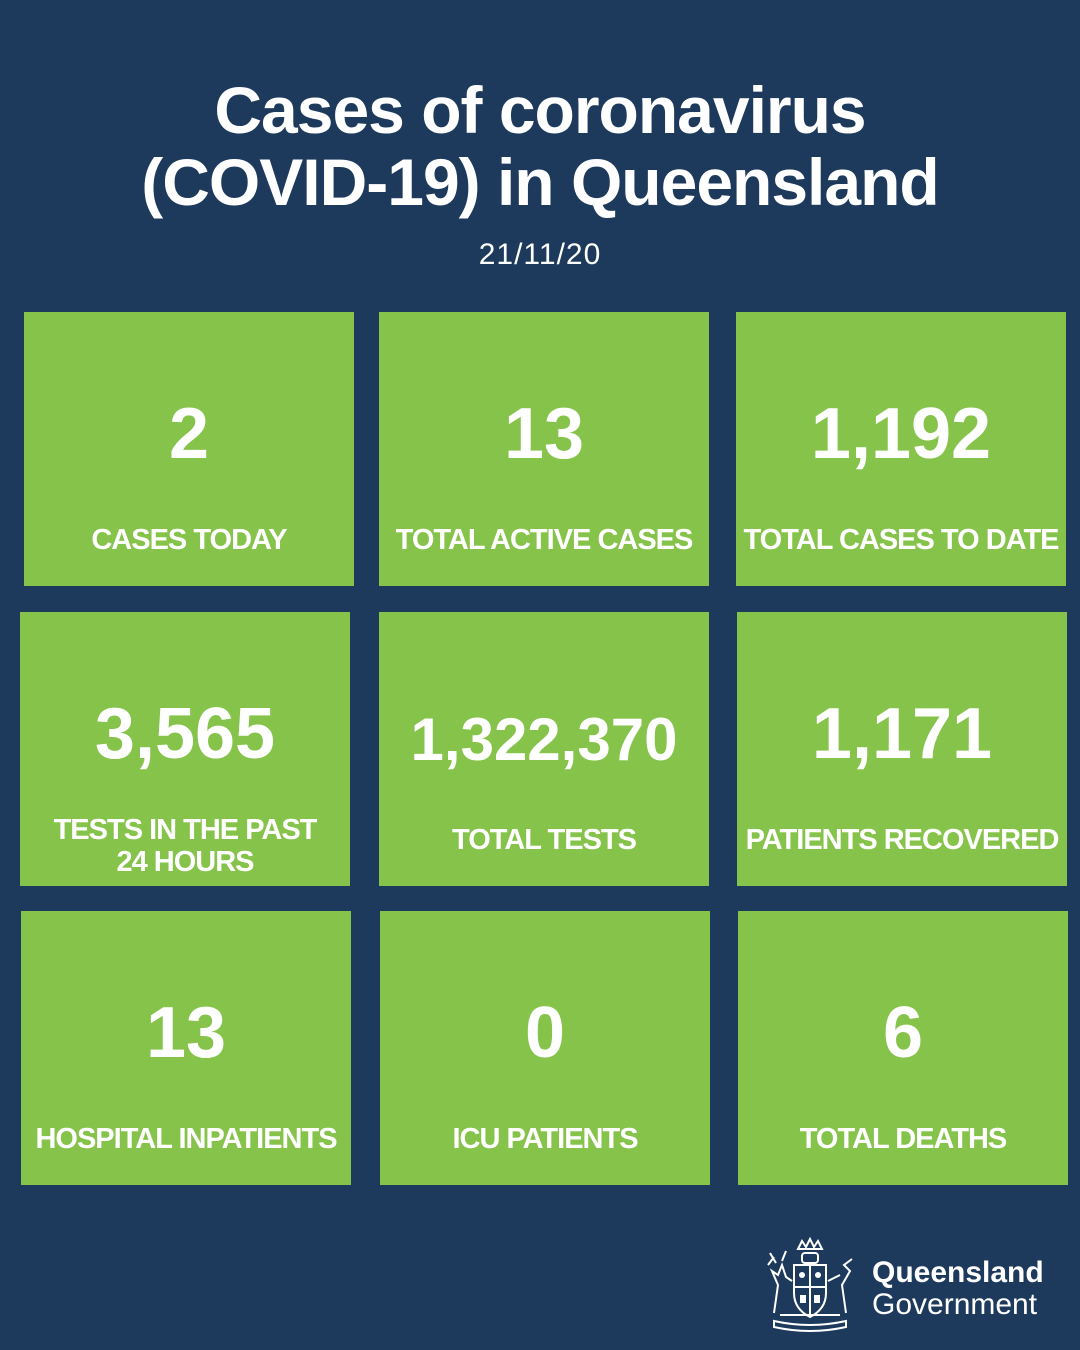 Image resolution: width=1080 pixels, height=1350 pixels. I want to click on tile-label: ICU PATIENTS, so click(545, 1139).